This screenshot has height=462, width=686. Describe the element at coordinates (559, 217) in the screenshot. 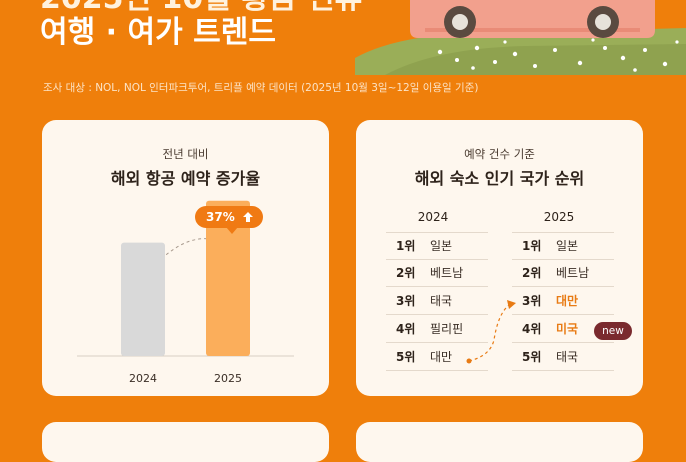

I see `rank-year-2025: 2025` at that location.